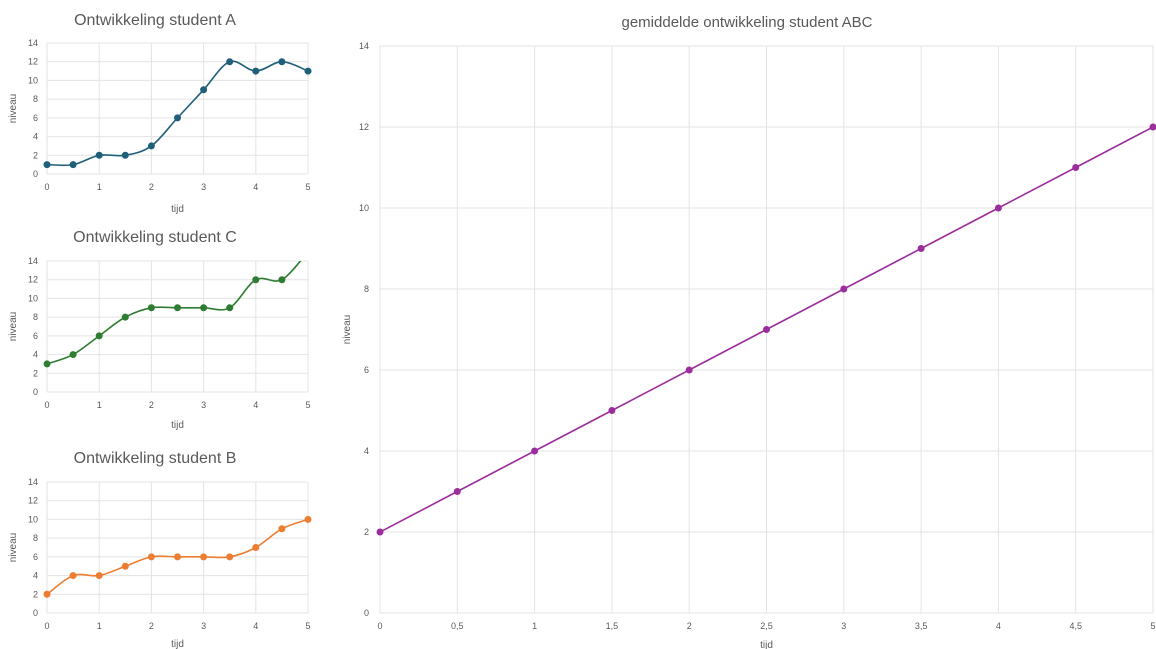 The image size is (1156, 649). What do you see at coordinates (155, 237) in the screenshot?
I see `chart-title: Ontwikkeling student C` at bounding box center [155, 237].